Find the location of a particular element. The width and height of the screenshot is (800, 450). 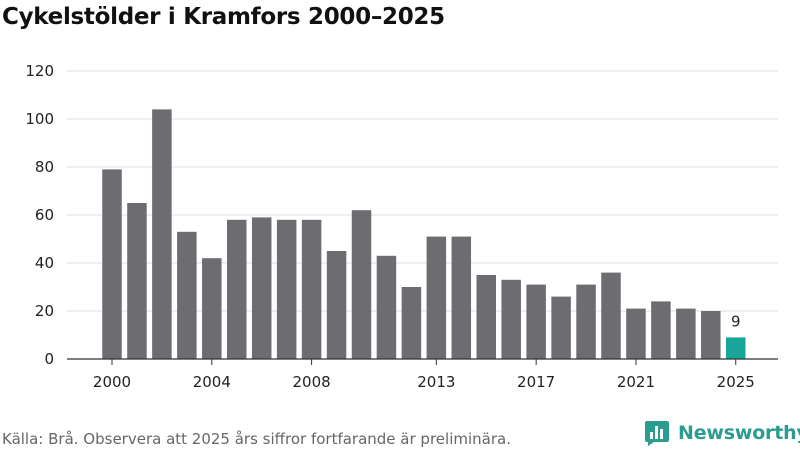

y-axis-ticks: 0 20 40 60 80 100 120 is located at coordinates (39, 215).